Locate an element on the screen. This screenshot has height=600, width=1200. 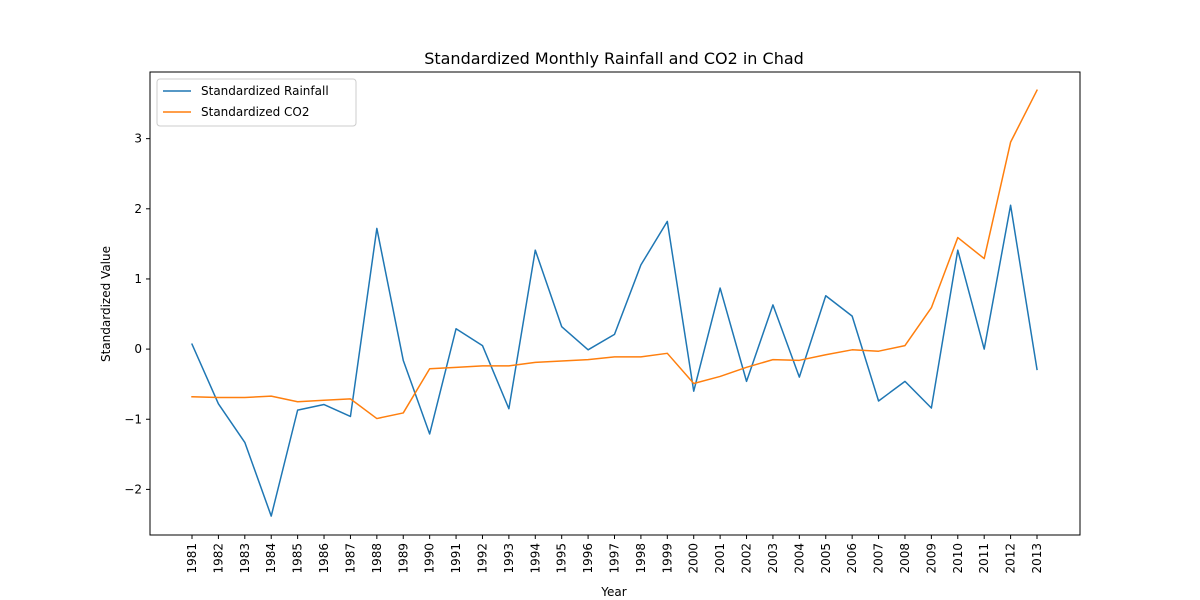
x-tick-label: 2010 is located at coordinates (958, 558).